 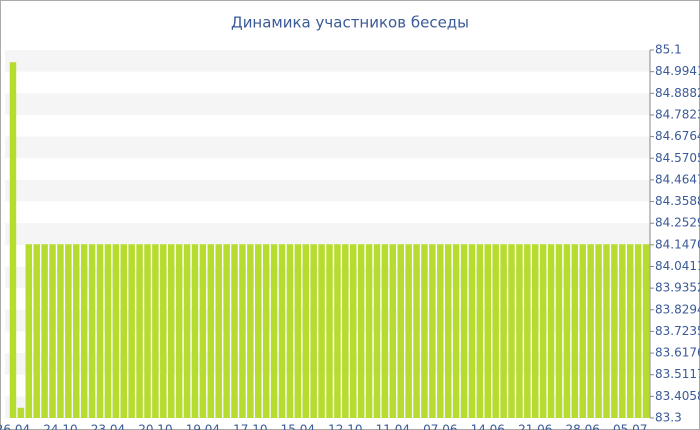 What do you see at coordinates (298, 426) in the screenshot?
I see `x-tick-label: 15.04` at bounding box center [298, 426].